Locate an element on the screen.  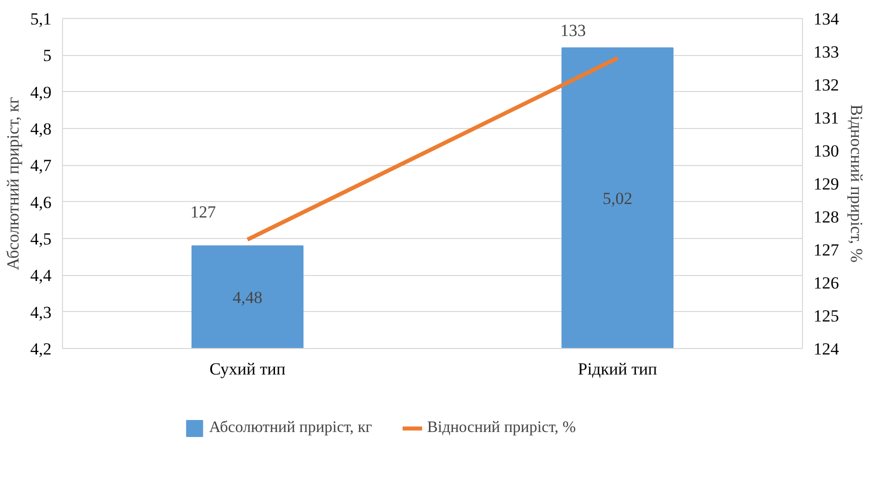
y2-tick-label: 129 is located at coordinates (826, 184).